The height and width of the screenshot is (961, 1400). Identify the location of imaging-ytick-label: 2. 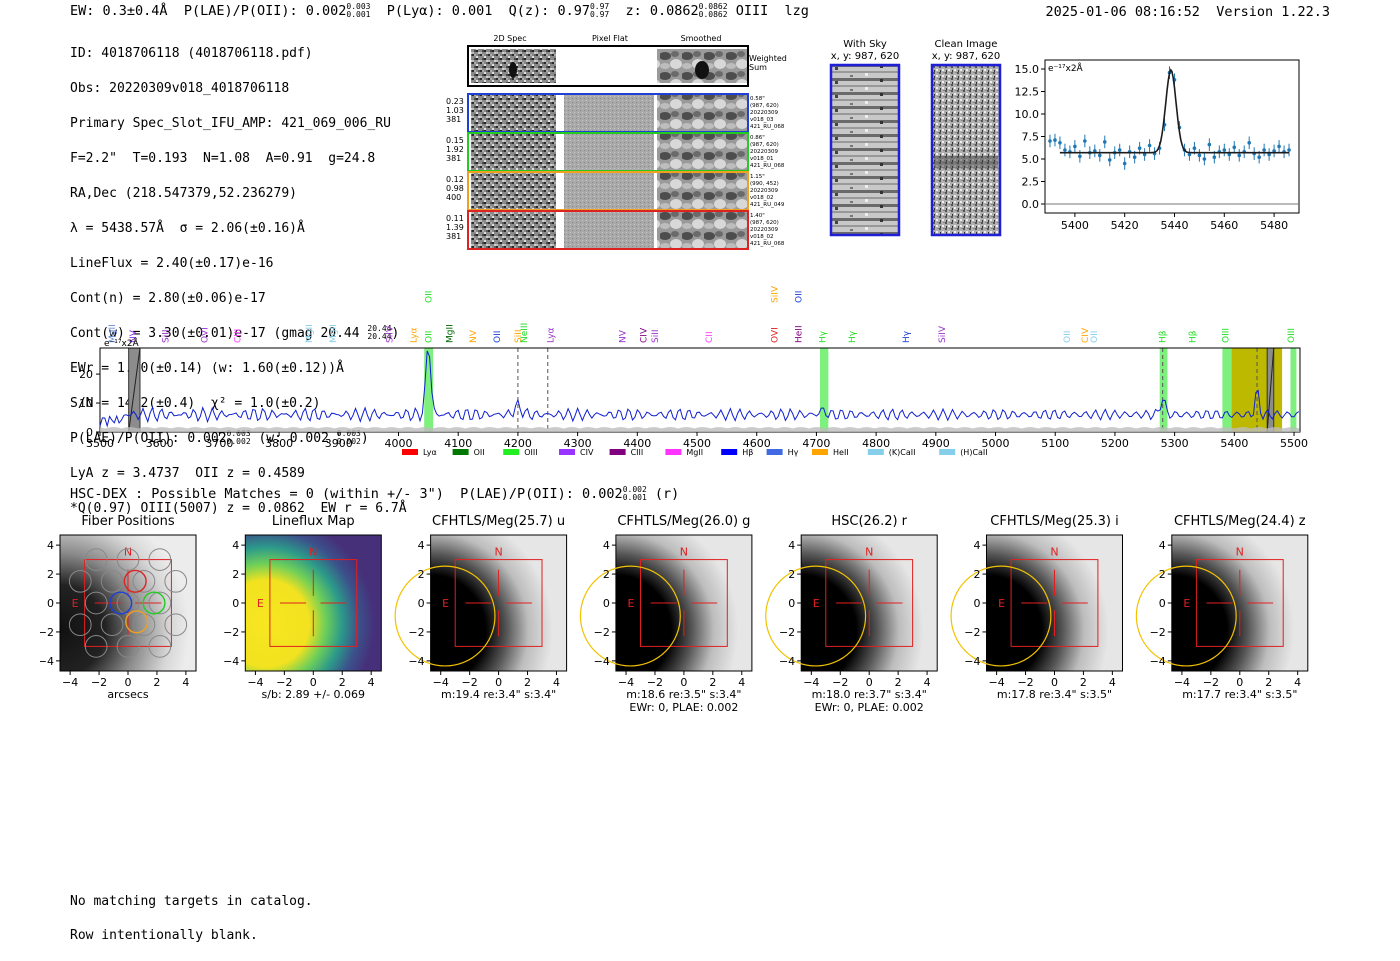
(1162, 574).